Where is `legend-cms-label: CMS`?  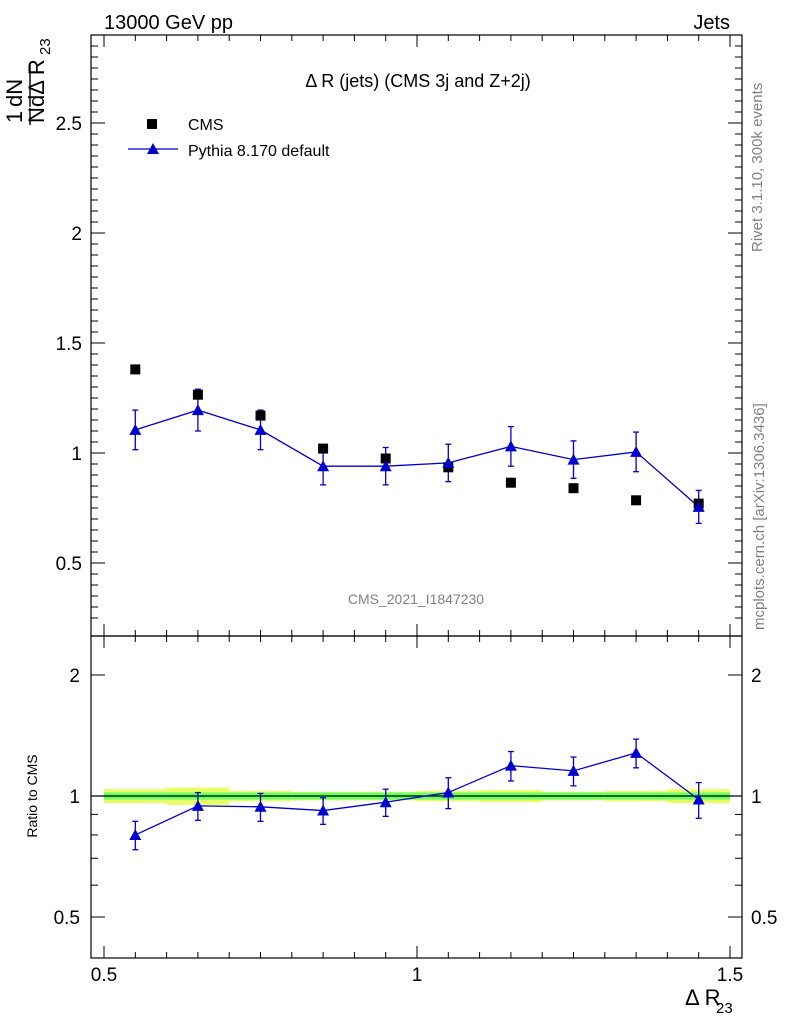
legend-cms-label: CMS is located at coordinates (206, 125).